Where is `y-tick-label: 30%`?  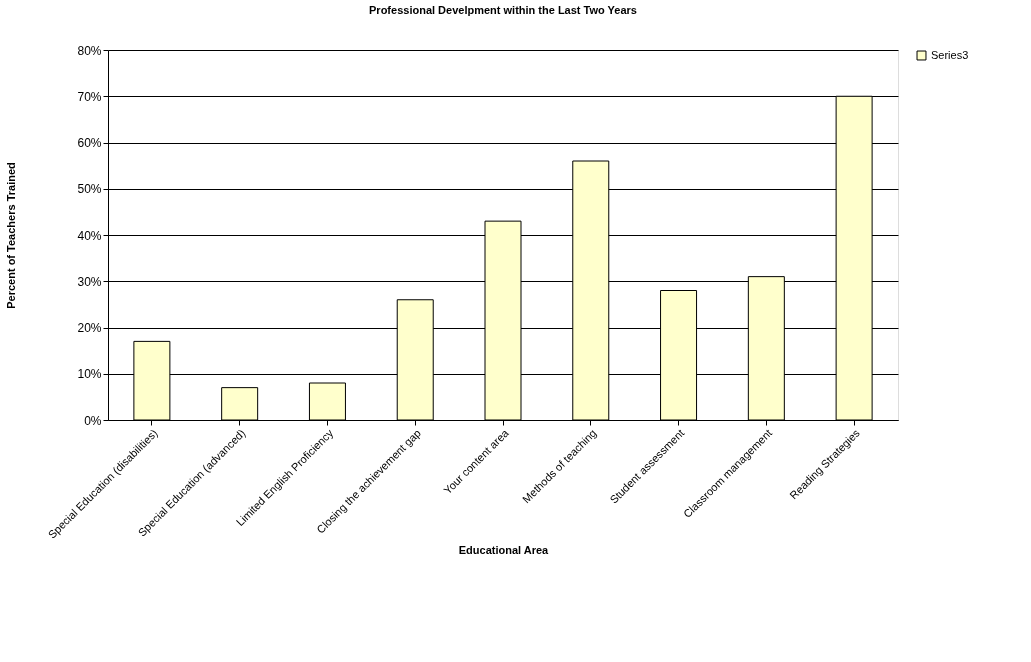 y-tick-label: 30% is located at coordinates (89, 281).